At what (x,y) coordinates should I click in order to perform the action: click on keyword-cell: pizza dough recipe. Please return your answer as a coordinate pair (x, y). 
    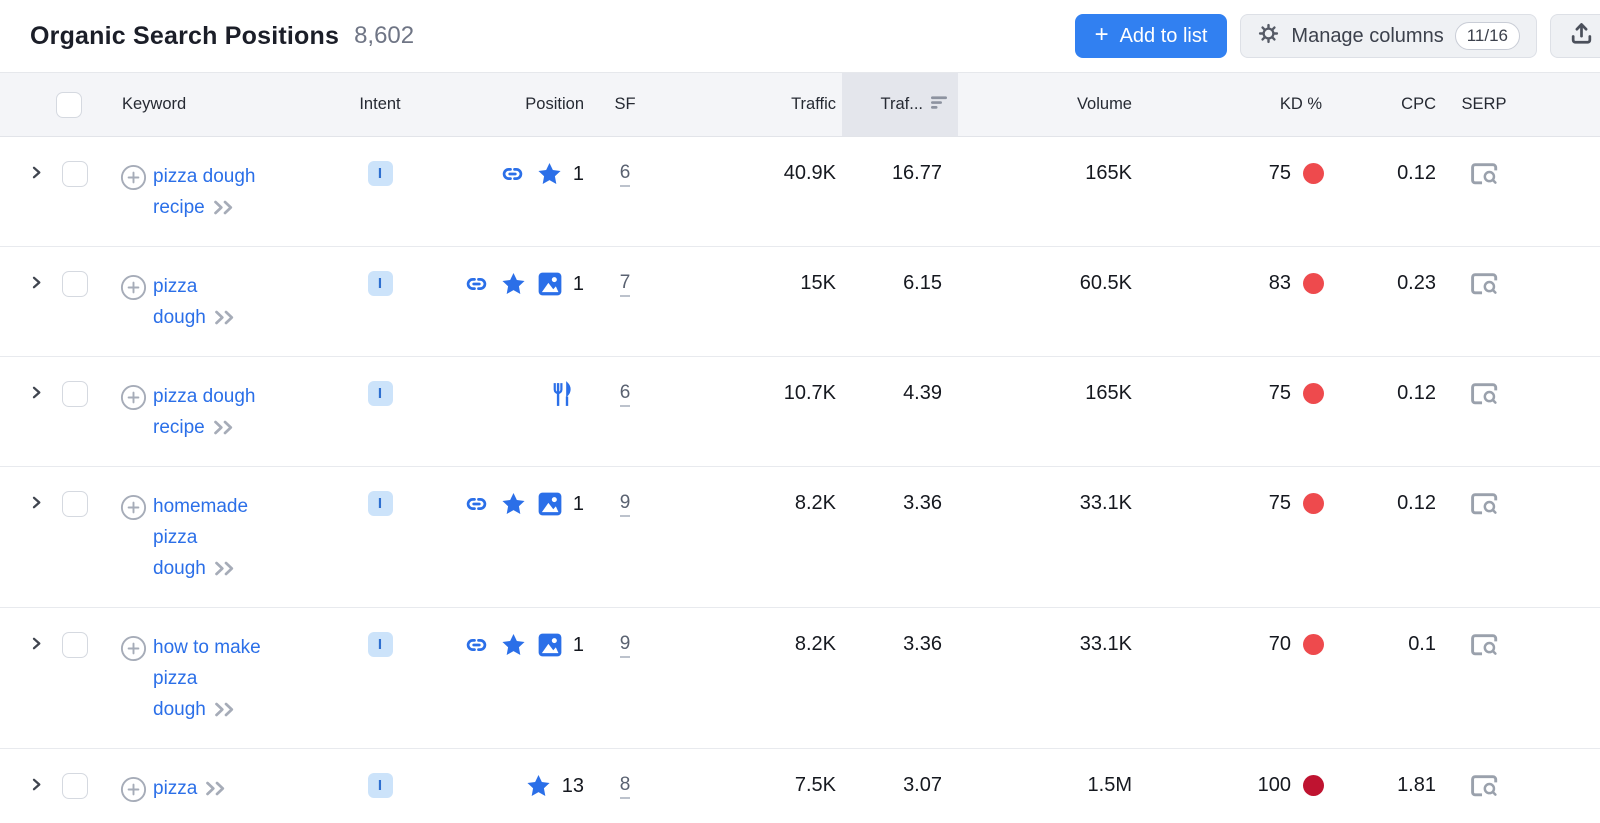
    Looking at the image, I should click on (215, 411).